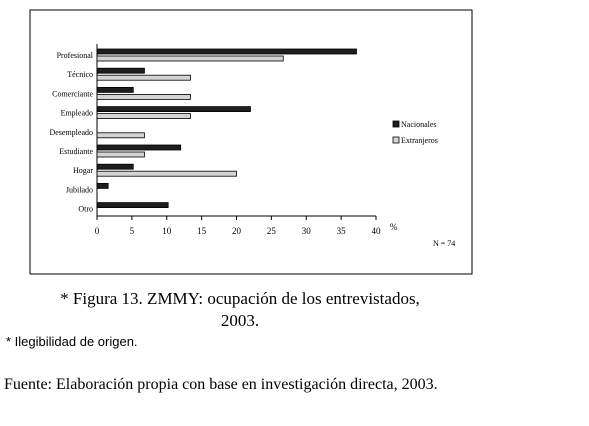 The image size is (589, 426). Describe the element at coordinates (97, 231) in the screenshot. I see `x-tick-label: 0` at that location.